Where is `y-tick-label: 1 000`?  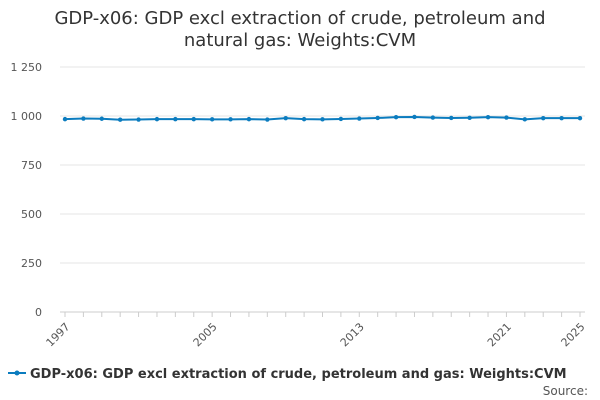
y-tick-label: 1 000 is located at coordinates (27, 116).